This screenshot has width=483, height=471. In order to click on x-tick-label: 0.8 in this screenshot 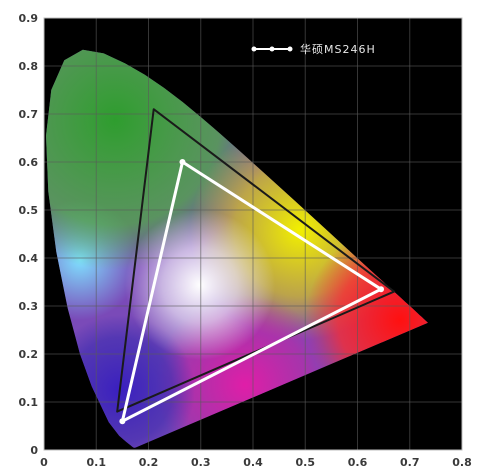, I will do `click(462, 462)`.